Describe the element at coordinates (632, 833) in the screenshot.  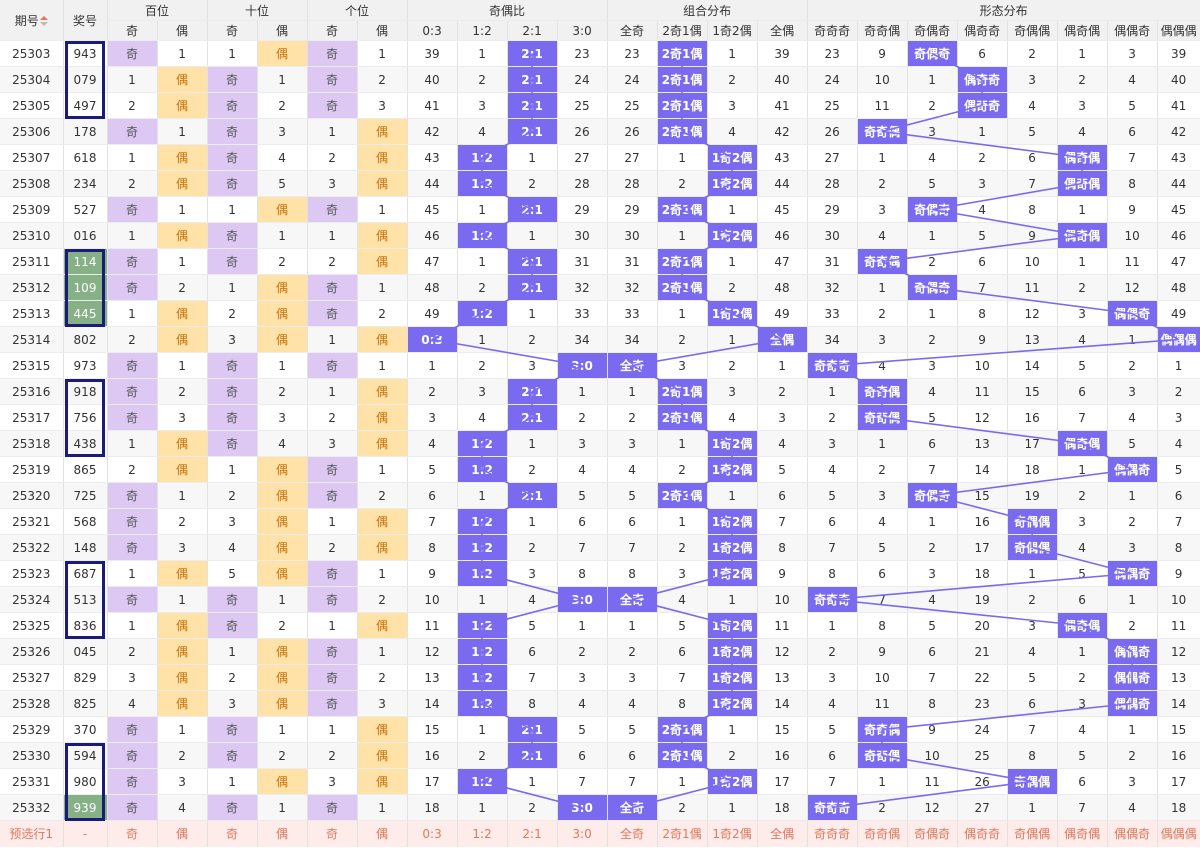
I see `preset-option: 全奇` at that location.